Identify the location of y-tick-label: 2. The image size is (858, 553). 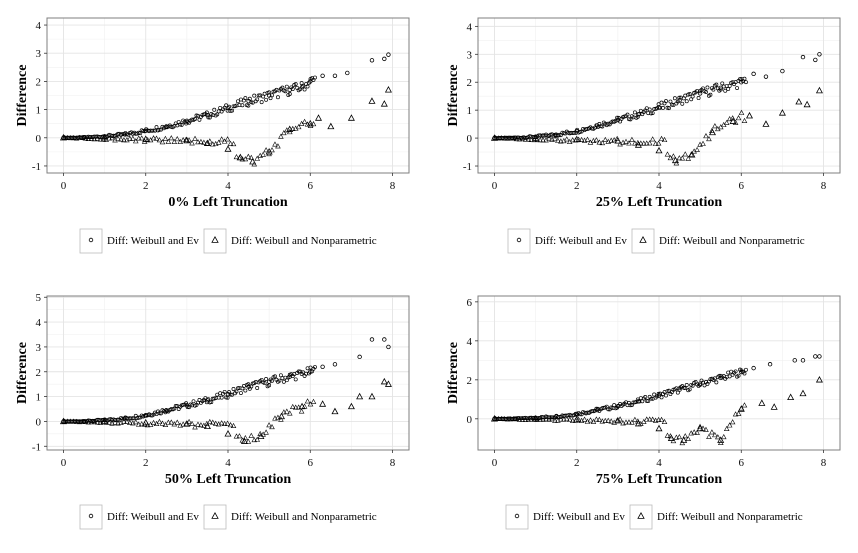
(470, 83).